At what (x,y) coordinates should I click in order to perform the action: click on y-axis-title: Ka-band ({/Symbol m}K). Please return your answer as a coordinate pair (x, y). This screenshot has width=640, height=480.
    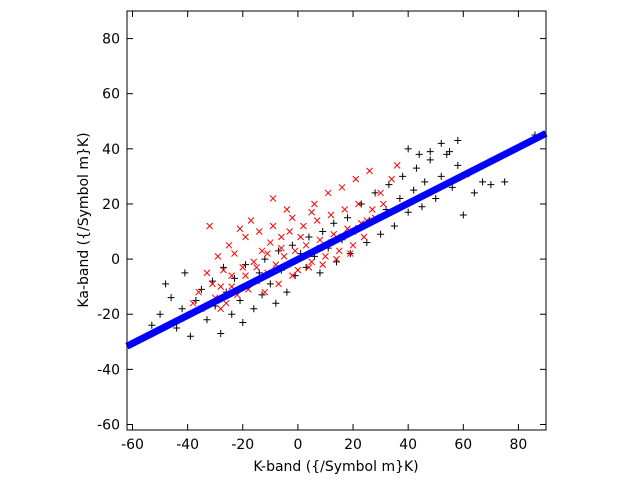
    Looking at the image, I should click on (84, 219).